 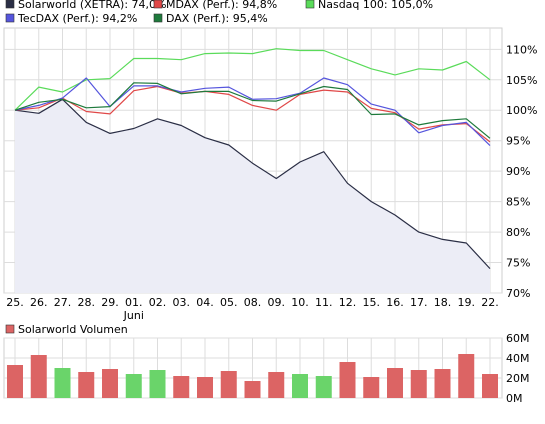 I want to click on x-tick-label-19: 19., so click(x=467, y=302).